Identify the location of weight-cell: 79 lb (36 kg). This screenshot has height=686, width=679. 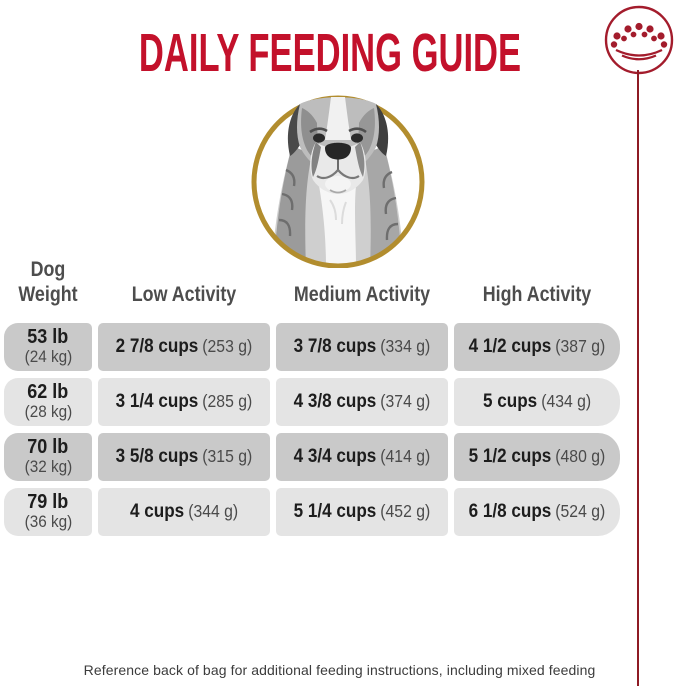
(48, 511).